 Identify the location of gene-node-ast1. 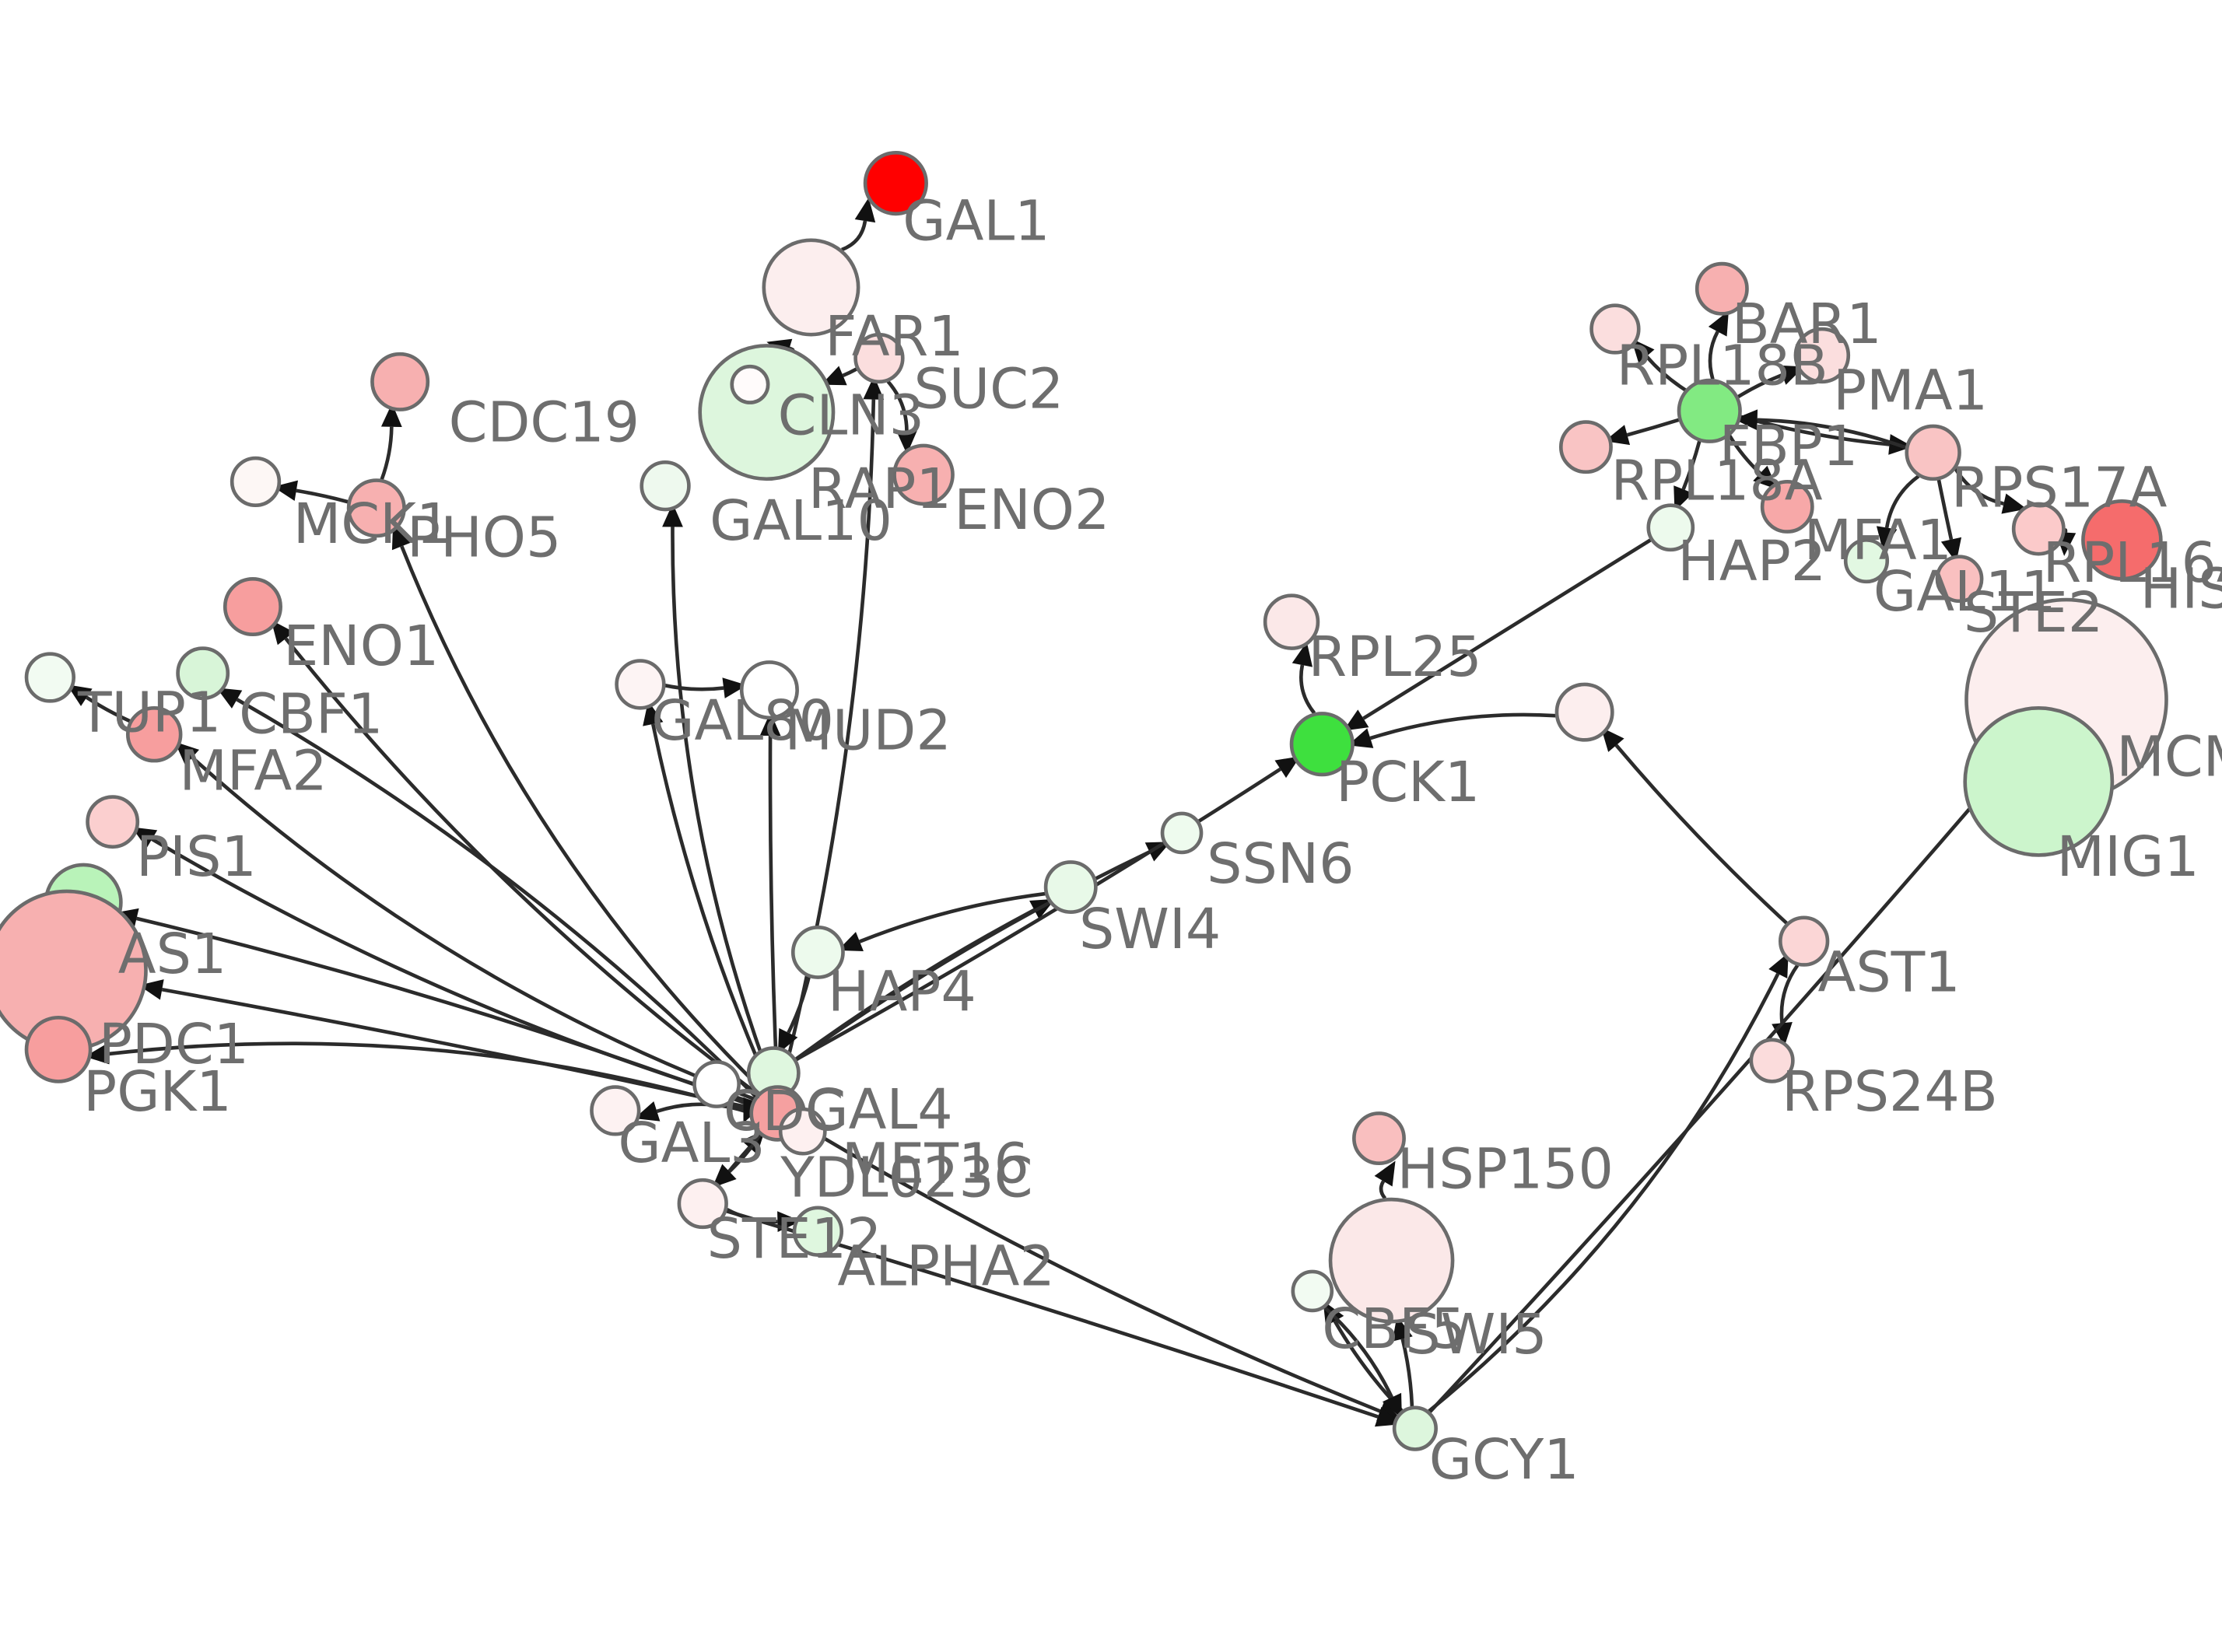
(1804, 941).